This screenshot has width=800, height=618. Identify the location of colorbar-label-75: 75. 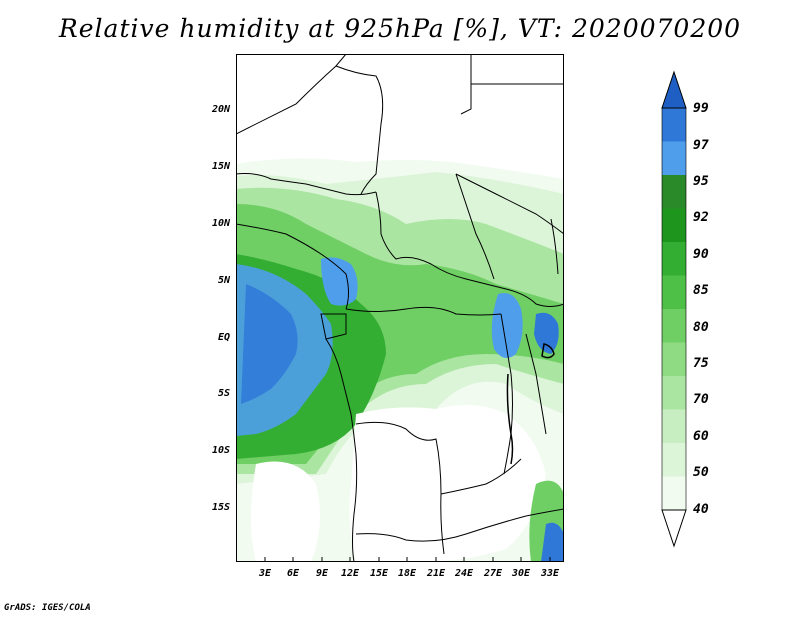
(701, 363).